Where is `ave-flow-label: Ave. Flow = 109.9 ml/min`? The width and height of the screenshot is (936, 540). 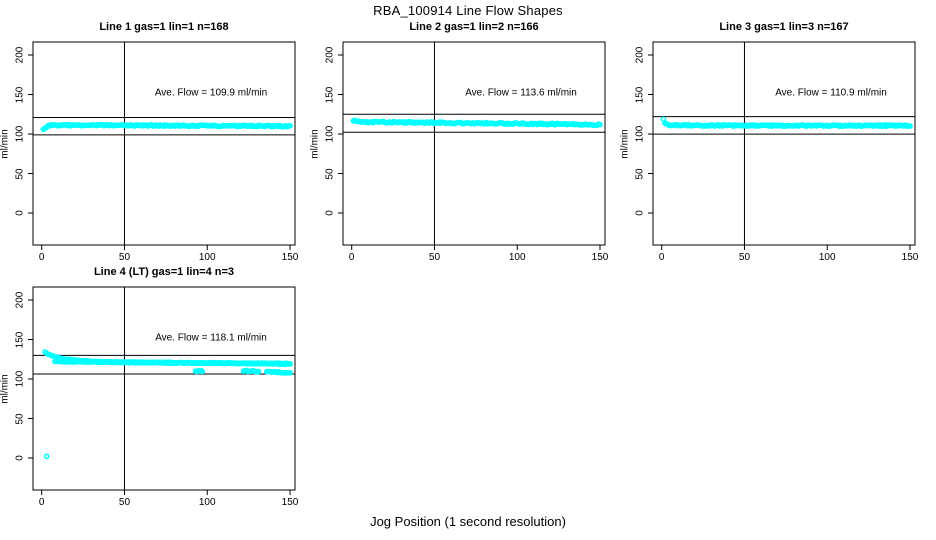
ave-flow-label: Ave. Flow = 109.9 ml/min is located at coordinates (211, 93).